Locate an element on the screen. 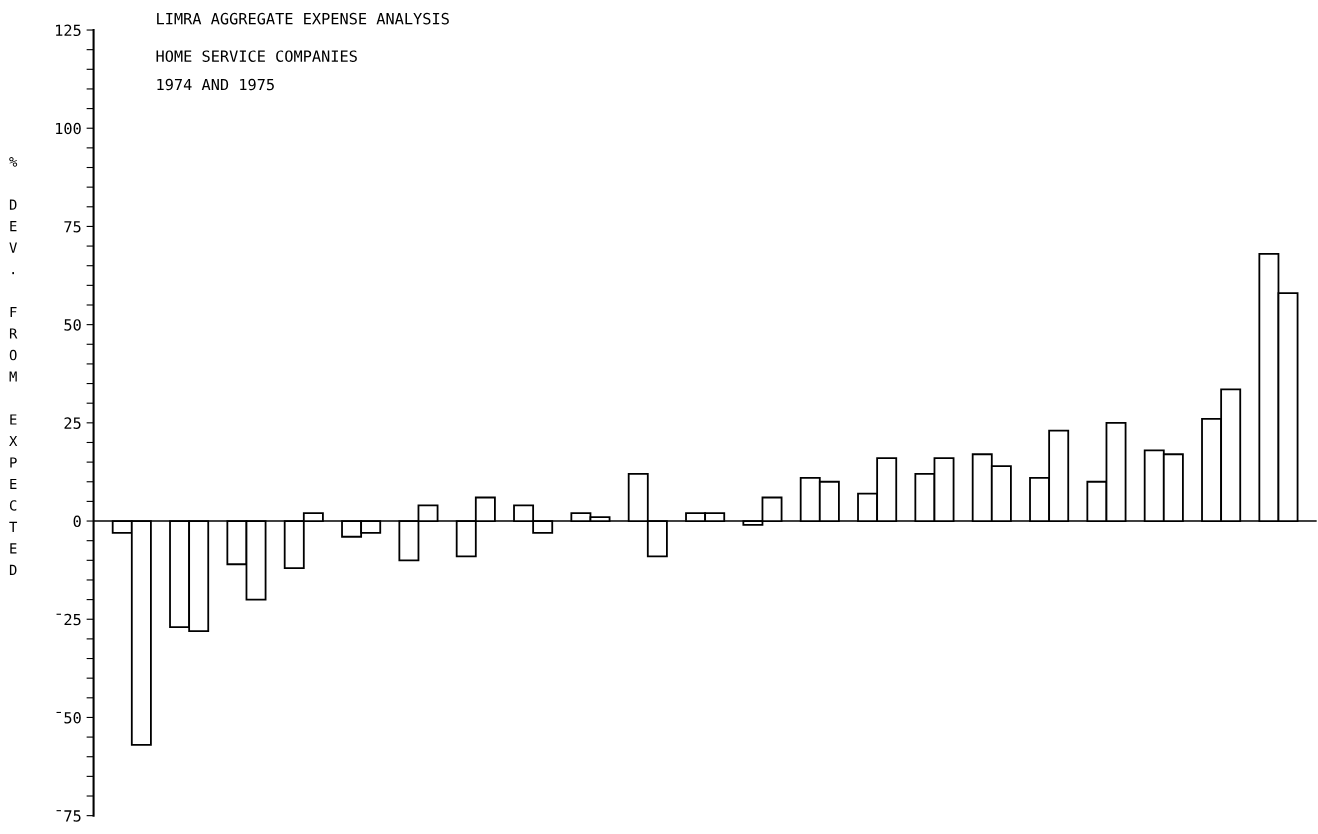  y-tick-label: 125 is located at coordinates (68, 30).